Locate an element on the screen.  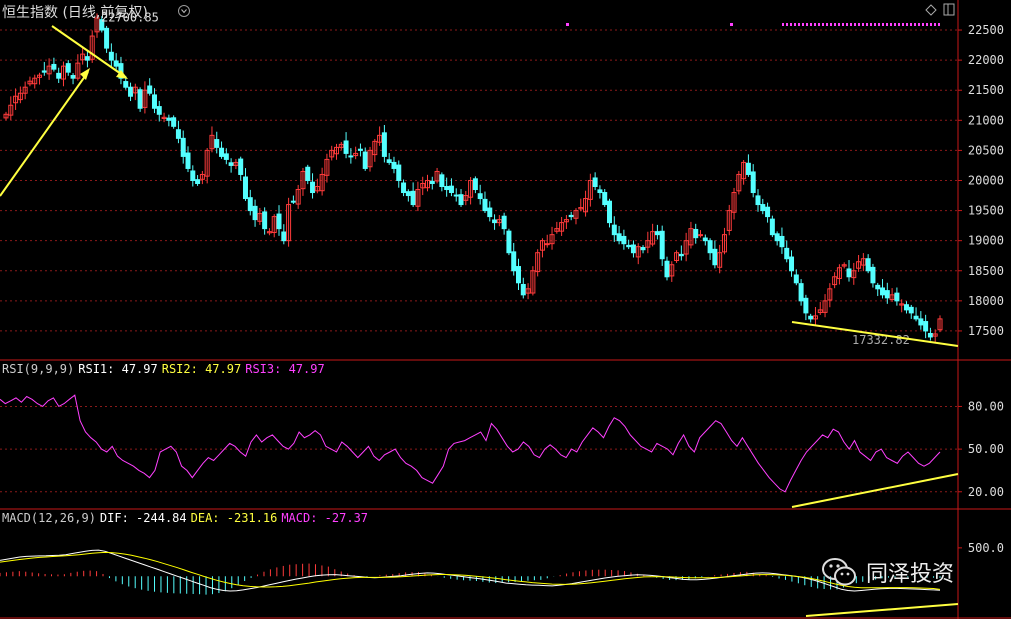
rsi-label: RSI(9,9,9) is located at coordinates (38, 369).